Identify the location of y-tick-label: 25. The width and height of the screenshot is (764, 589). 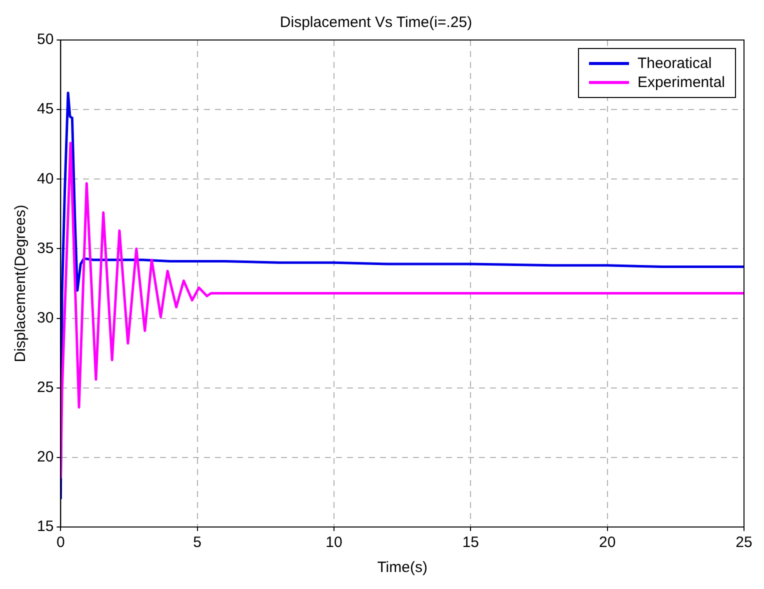
(45, 387).